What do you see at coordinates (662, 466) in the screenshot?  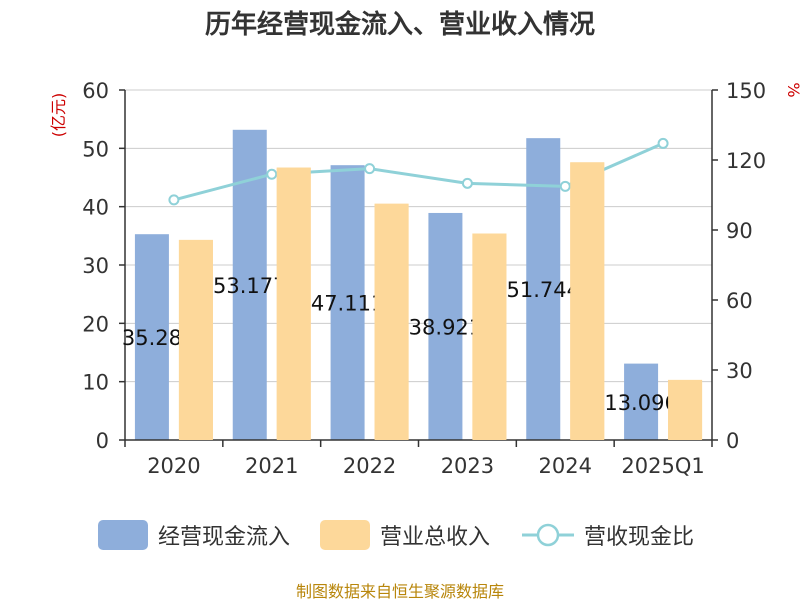 I see `xtick-label-2025Q1: 2025Q1` at bounding box center [662, 466].